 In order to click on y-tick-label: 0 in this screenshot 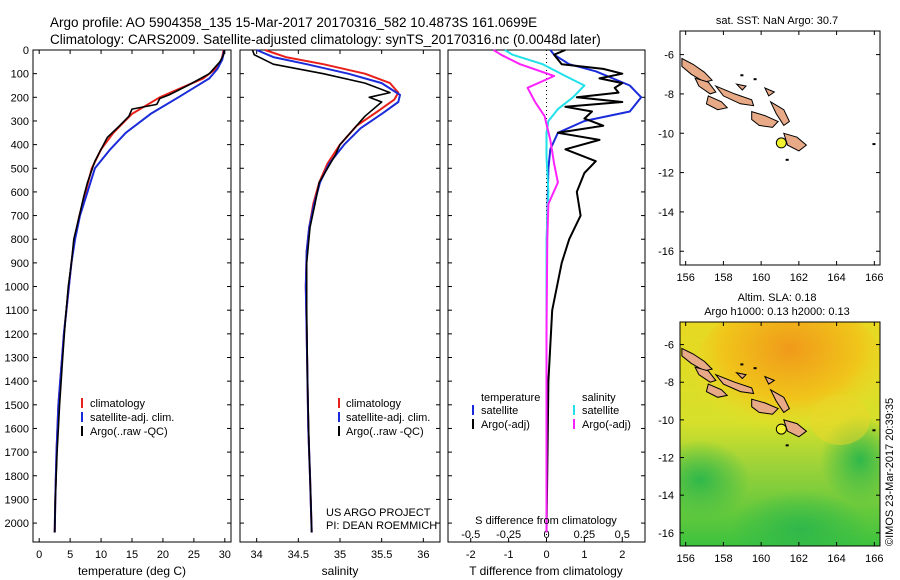, I will do `click(26, 51)`.